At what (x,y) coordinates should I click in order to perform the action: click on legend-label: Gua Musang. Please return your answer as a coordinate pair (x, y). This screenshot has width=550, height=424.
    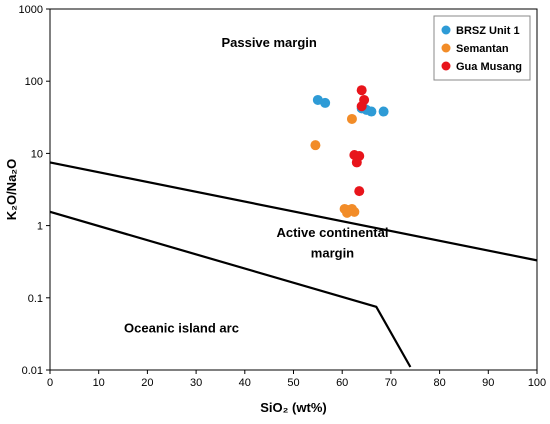
    Looking at the image, I should click on (489, 67).